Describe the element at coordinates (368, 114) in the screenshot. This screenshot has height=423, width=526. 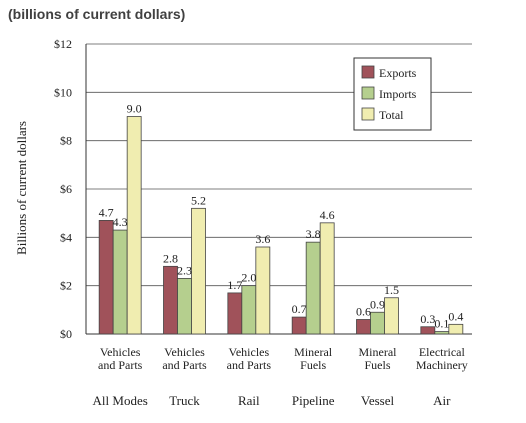
I see `legend-swatch-total` at that location.